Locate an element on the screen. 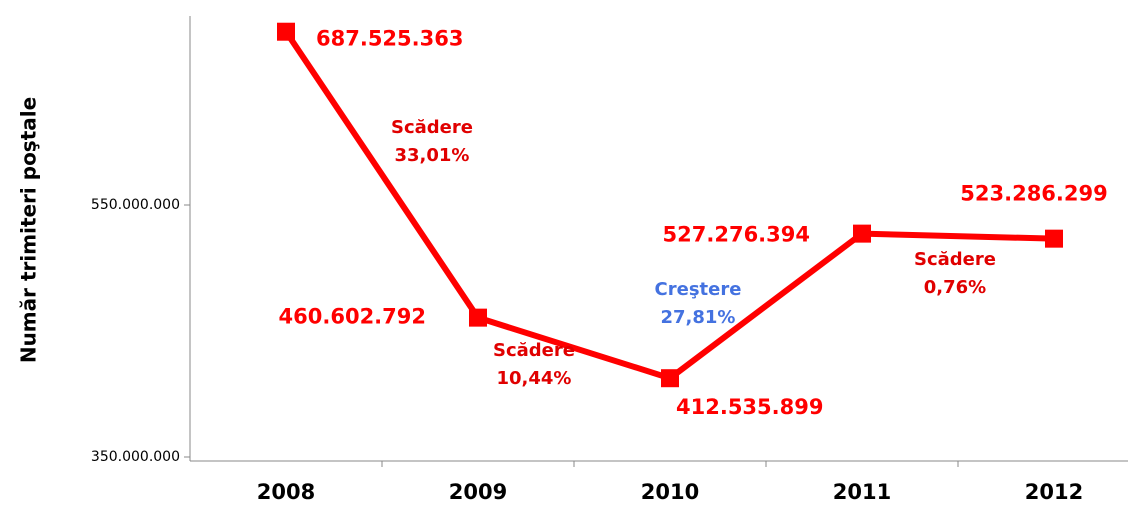 This screenshot has height=508, width=1138. data-label: 412.535.899 is located at coordinates (749, 407).